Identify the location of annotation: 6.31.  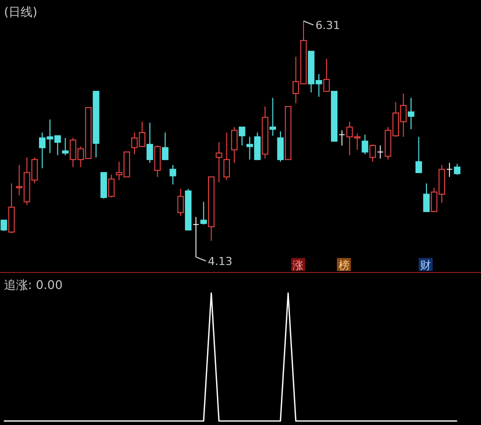
(327, 25).